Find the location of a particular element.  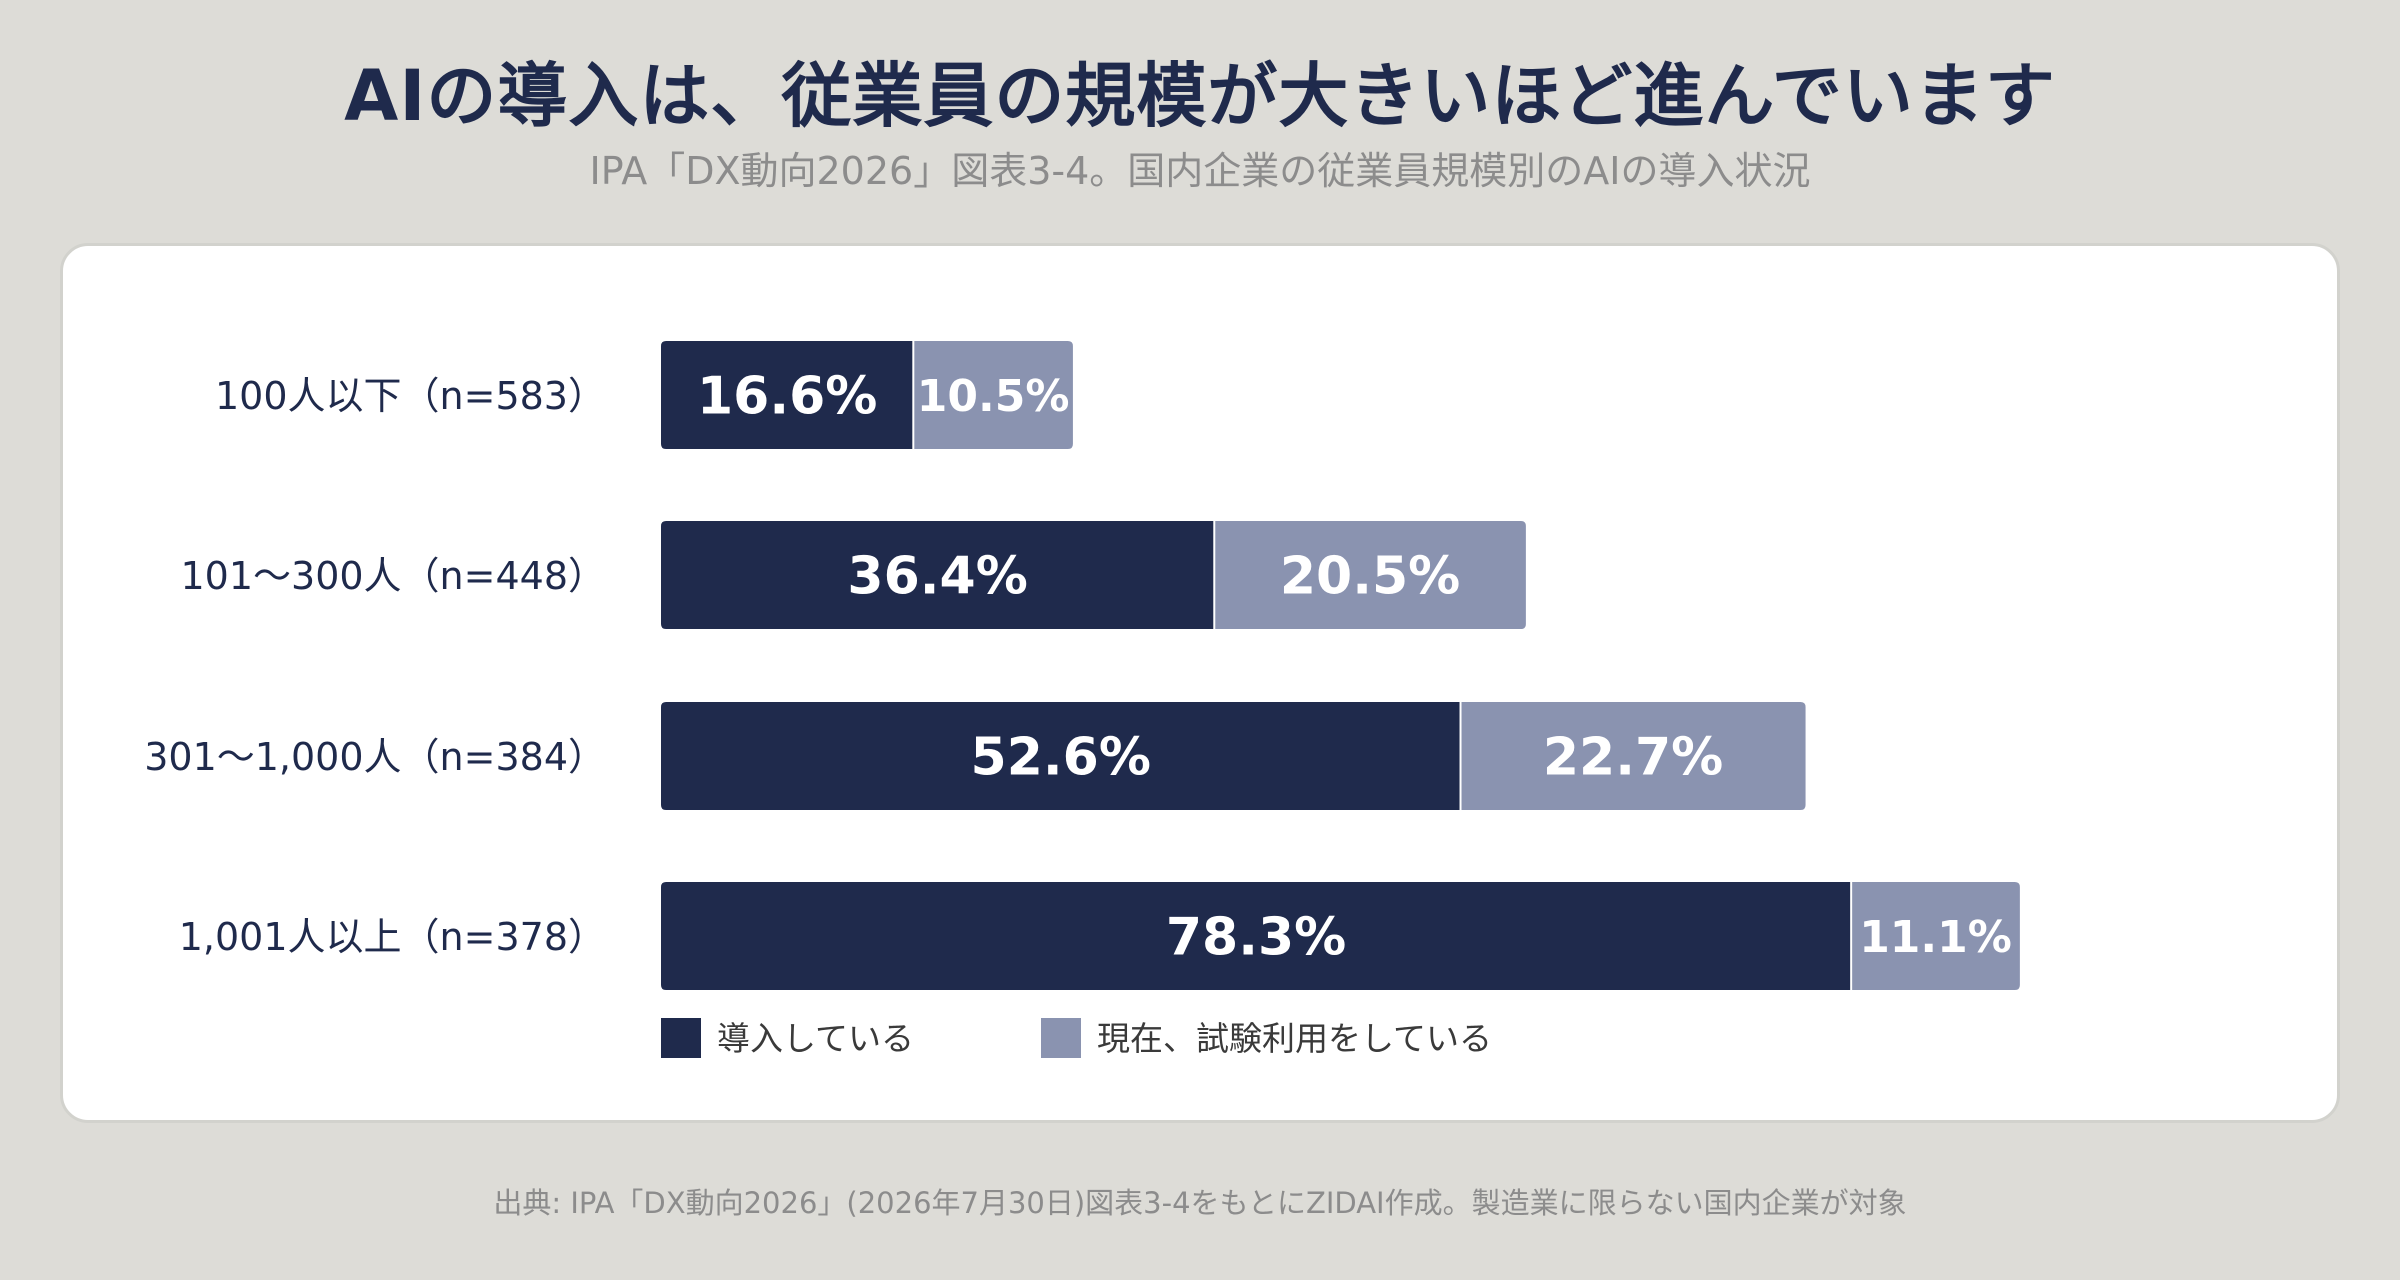

data-label: 11.1% is located at coordinates (1935, 937).